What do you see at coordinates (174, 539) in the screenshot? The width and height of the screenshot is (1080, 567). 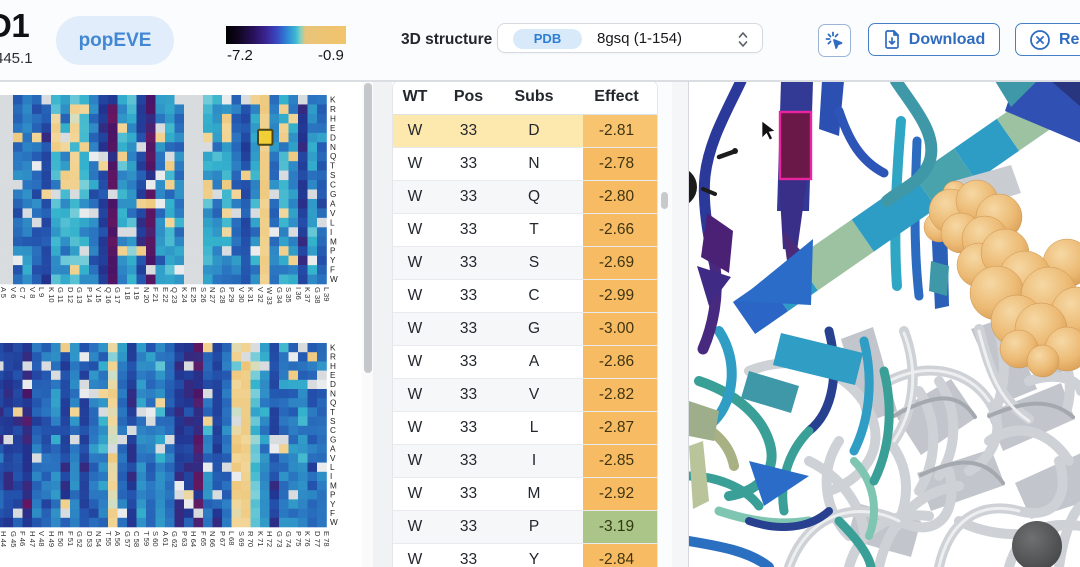 I see `svg-text: G 62` at bounding box center [174, 539].